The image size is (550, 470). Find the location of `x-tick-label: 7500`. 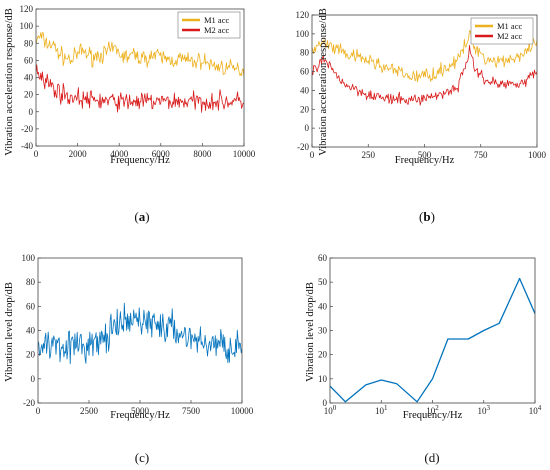

x-tick-label: 7500 is located at coordinates (191, 411).